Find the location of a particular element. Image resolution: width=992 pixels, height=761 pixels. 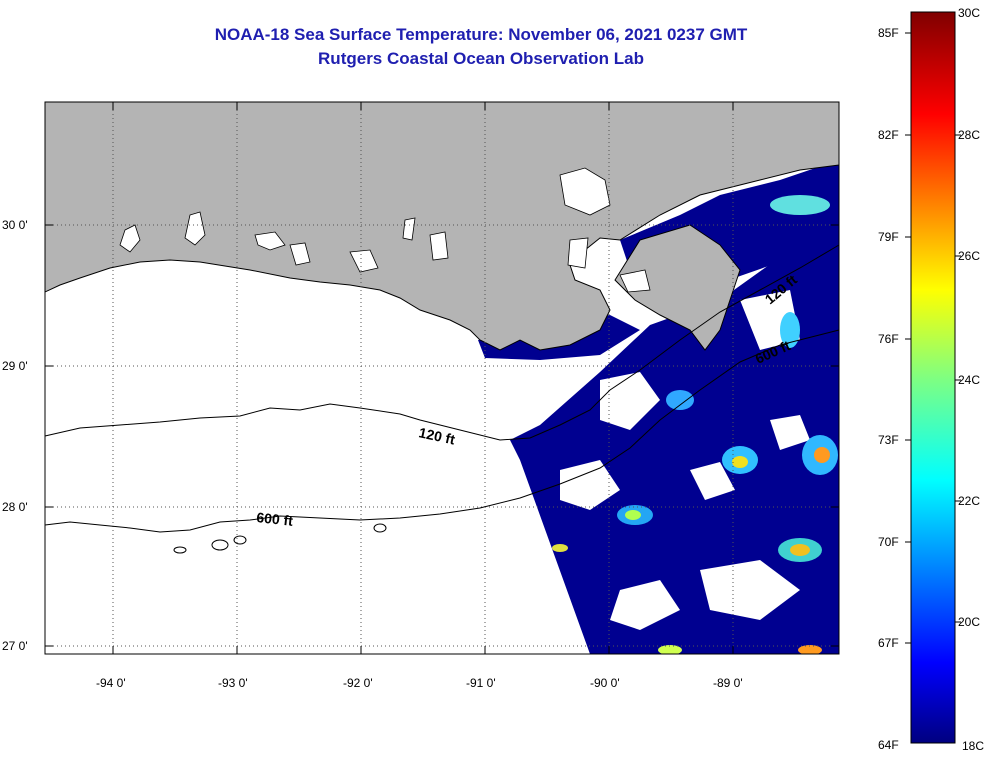

lat-label: 29 0' is located at coordinates (15, 366).